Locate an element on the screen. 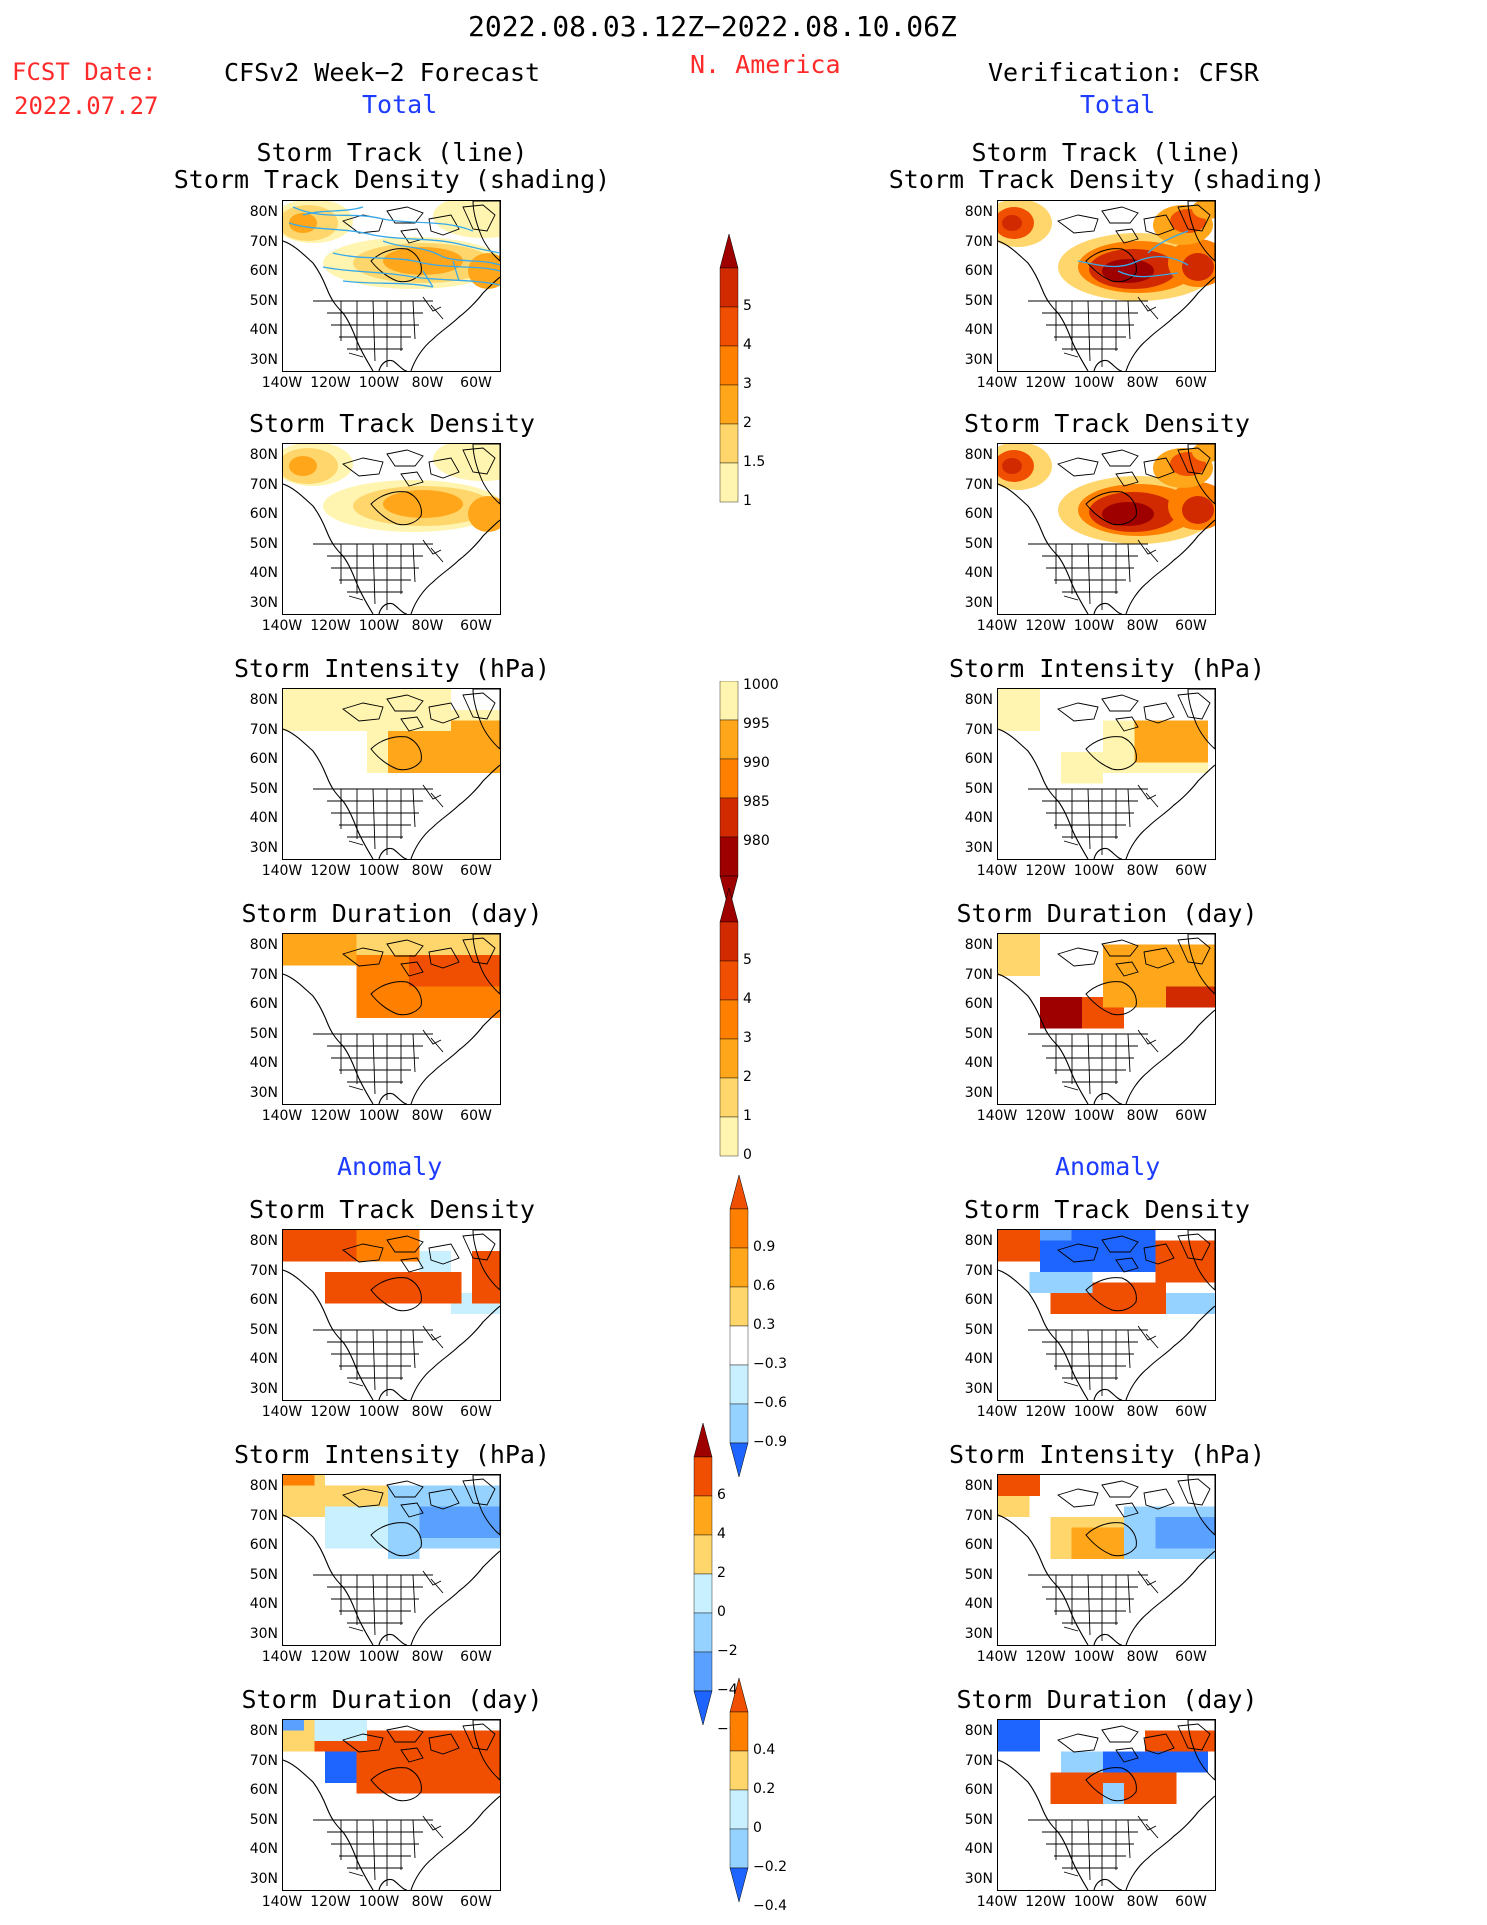  verification-anom-density-map is located at coordinates (1106, 1315).